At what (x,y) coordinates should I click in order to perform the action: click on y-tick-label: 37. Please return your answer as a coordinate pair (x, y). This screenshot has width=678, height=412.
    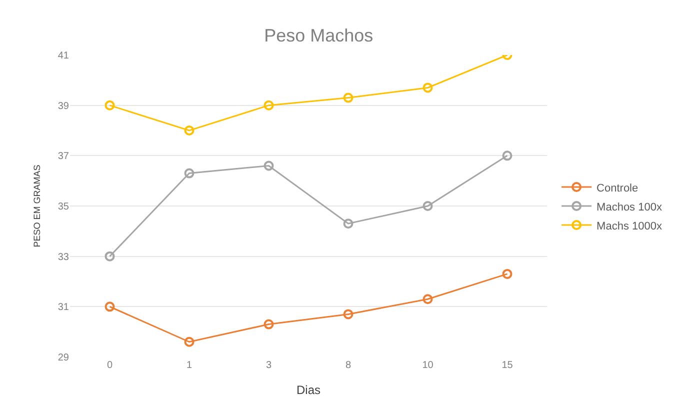
    Looking at the image, I should click on (64, 156).